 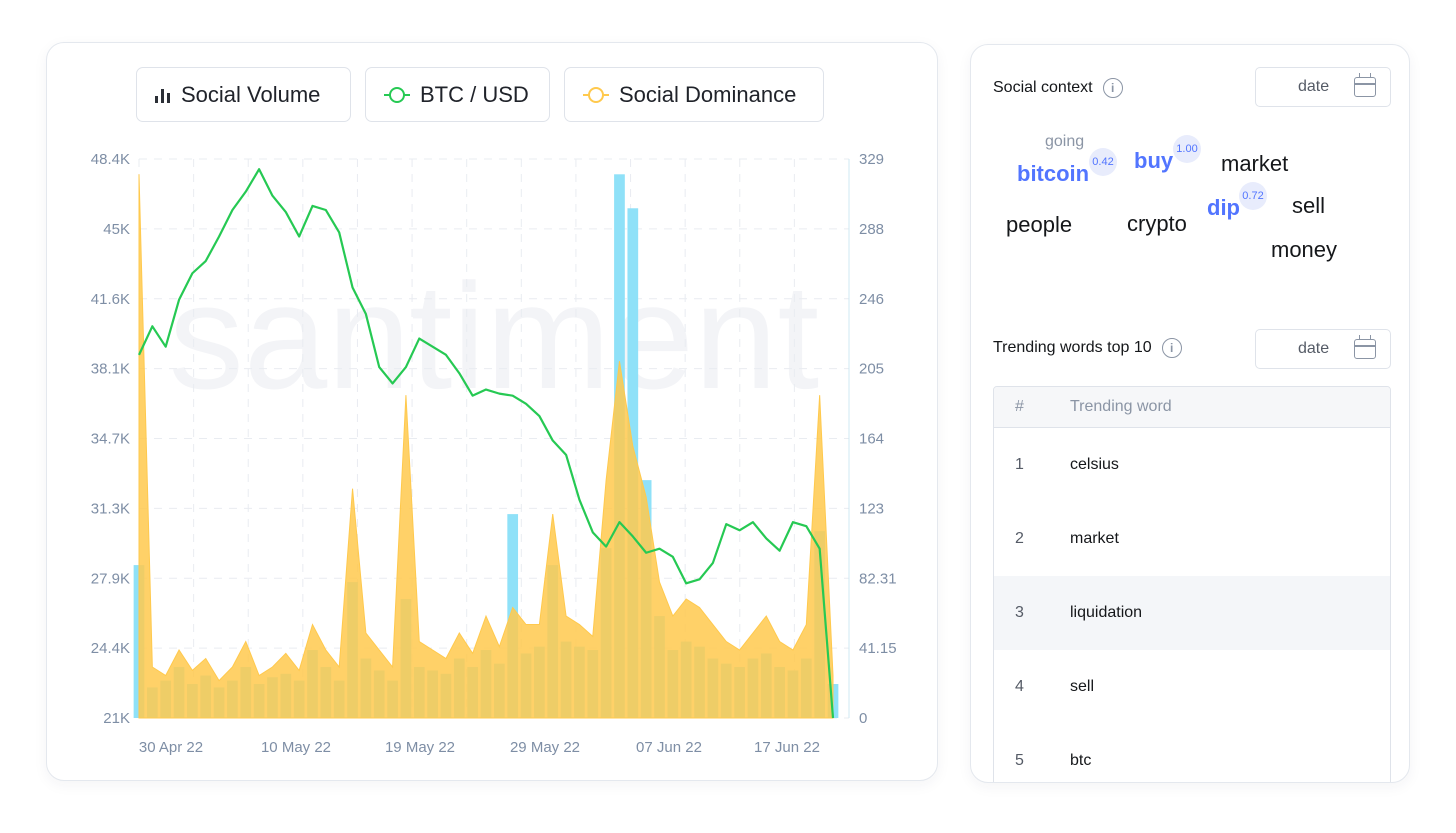 What do you see at coordinates (1187, 149) in the screenshot?
I see `score-badge-buy: 1.00` at bounding box center [1187, 149].